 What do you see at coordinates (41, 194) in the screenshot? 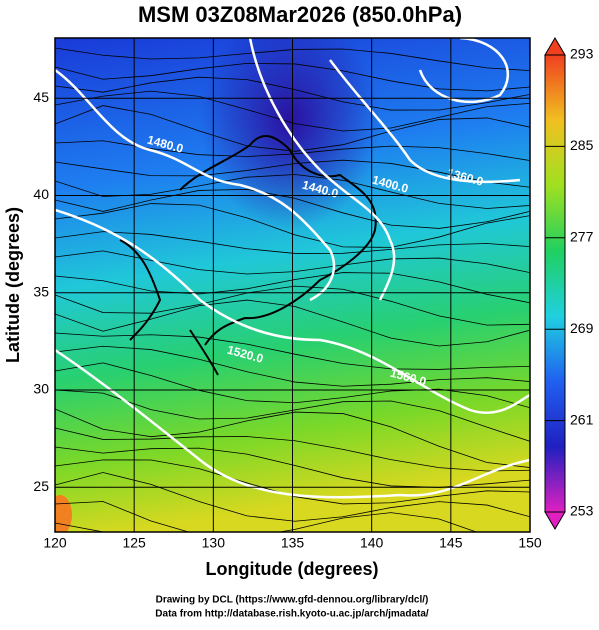
I see `y-tick-label: 40` at bounding box center [41, 194].